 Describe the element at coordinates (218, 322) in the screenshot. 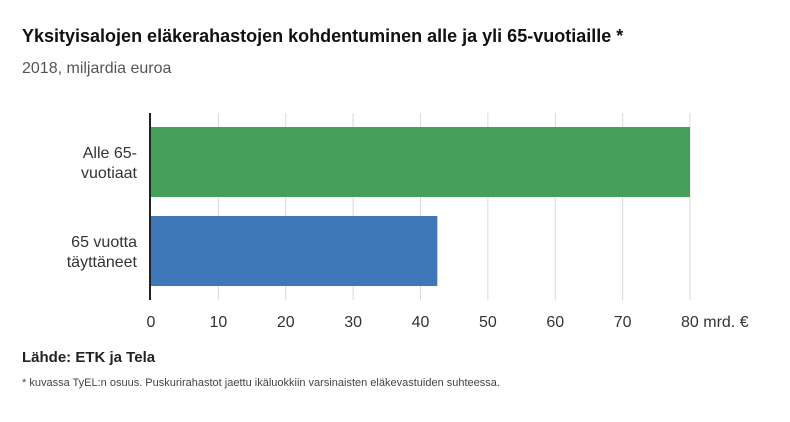

I see `x-tick-label: 10` at that location.